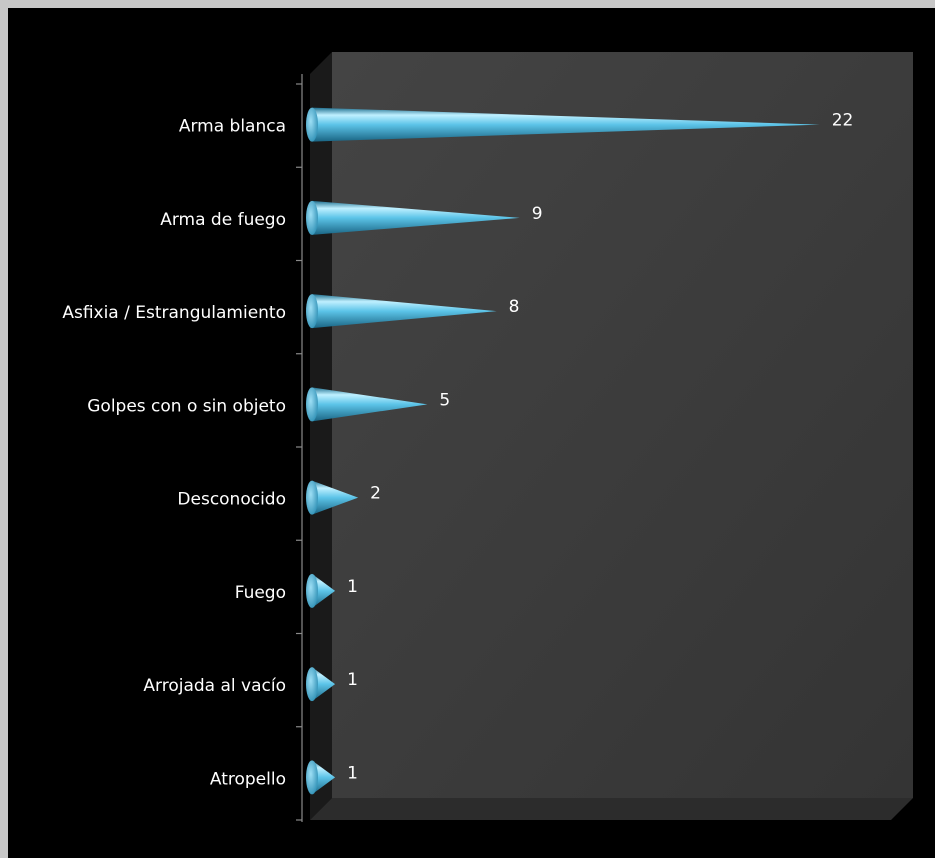 This screenshot has width=935, height=858. Describe the element at coordinates (321, 436) in the screenshot. I see `plot-side-wall` at that location.